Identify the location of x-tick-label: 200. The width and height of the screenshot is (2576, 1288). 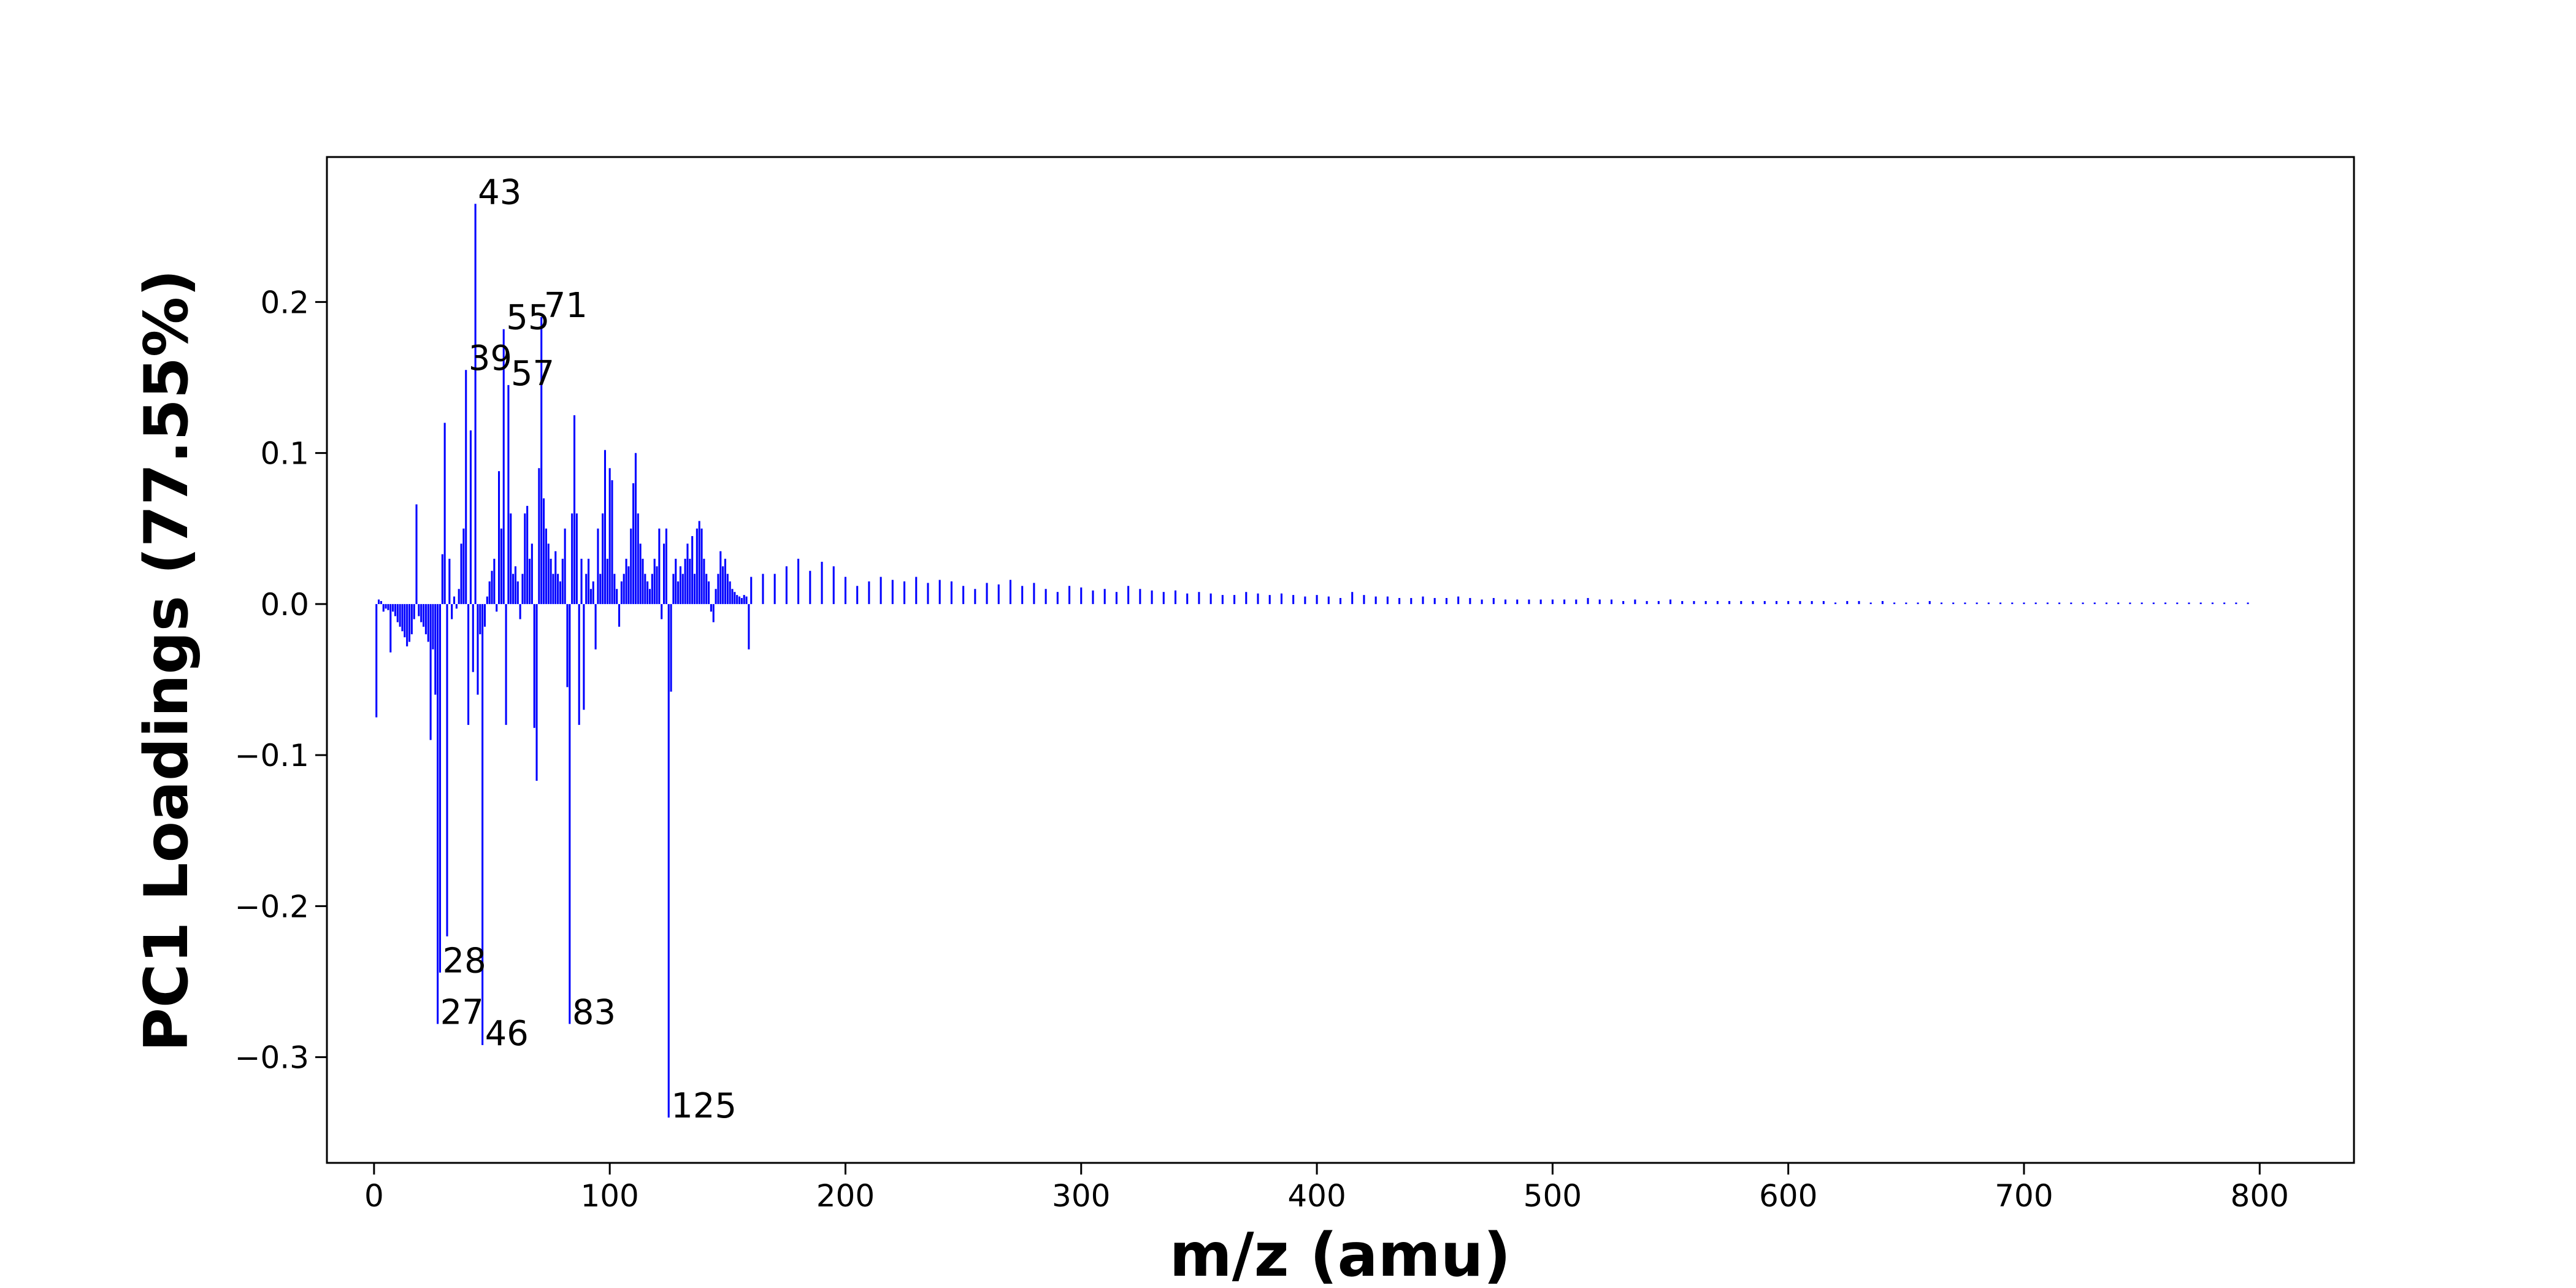
(845, 1196).